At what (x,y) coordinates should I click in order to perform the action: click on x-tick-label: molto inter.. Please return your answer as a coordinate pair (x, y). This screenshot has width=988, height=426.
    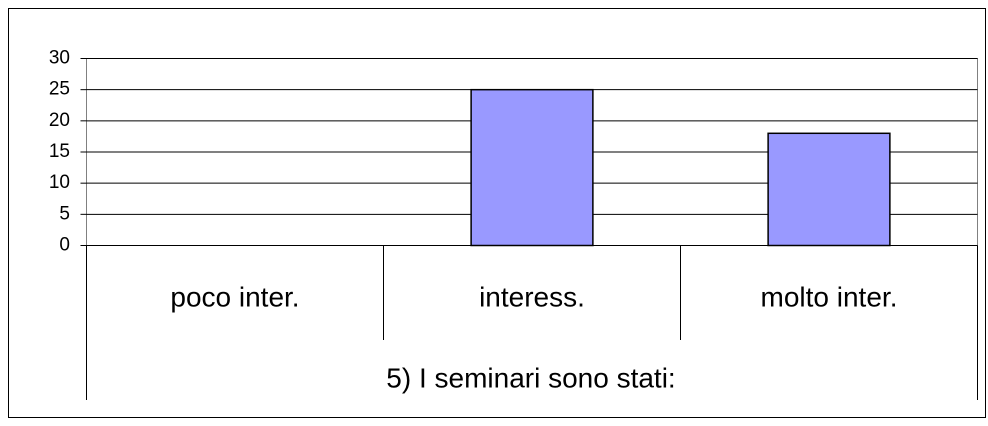
    Looking at the image, I should click on (829, 296).